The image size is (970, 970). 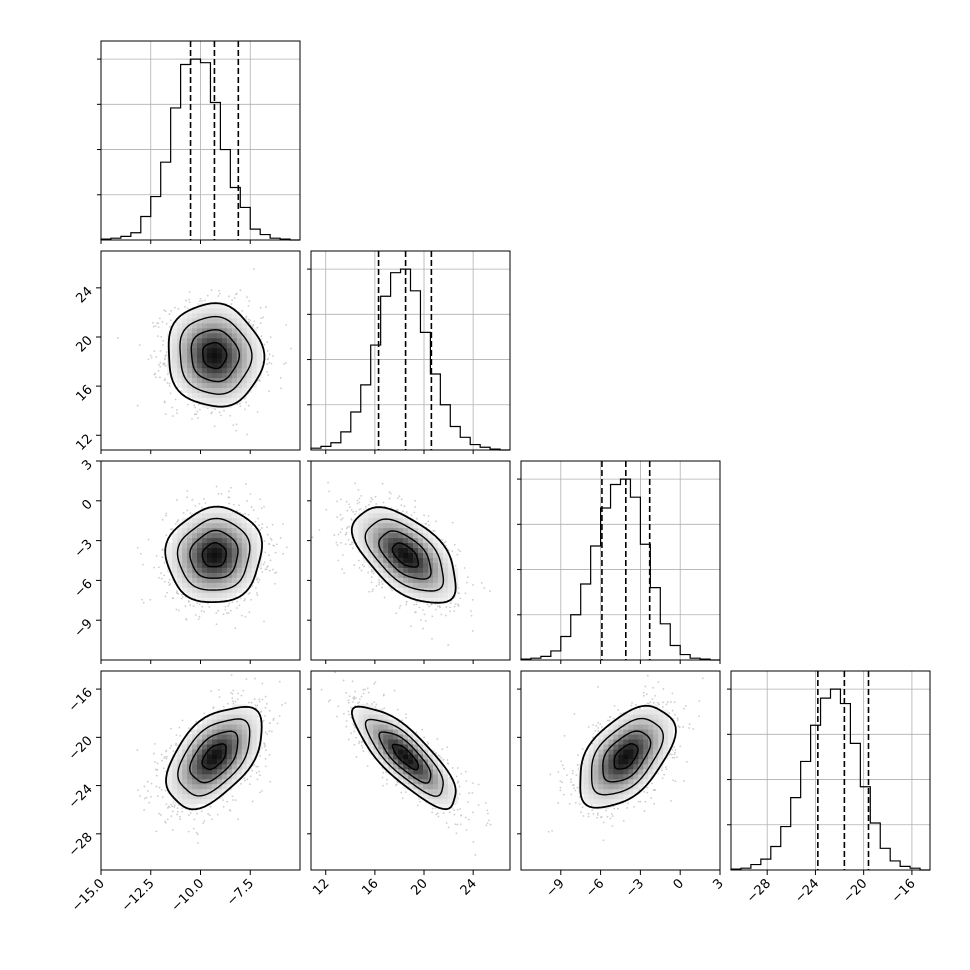 I want to click on panel-content, so click(x=212, y=556).